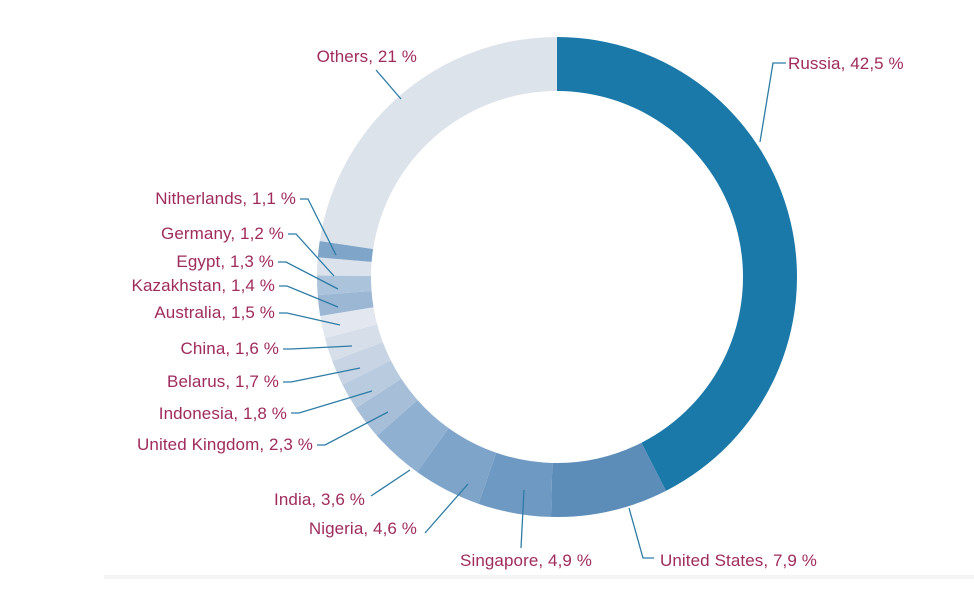 The height and width of the screenshot is (612, 974). Describe the element at coordinates (388, 84) in the screenshot. I see `leader-line-others` at that location.